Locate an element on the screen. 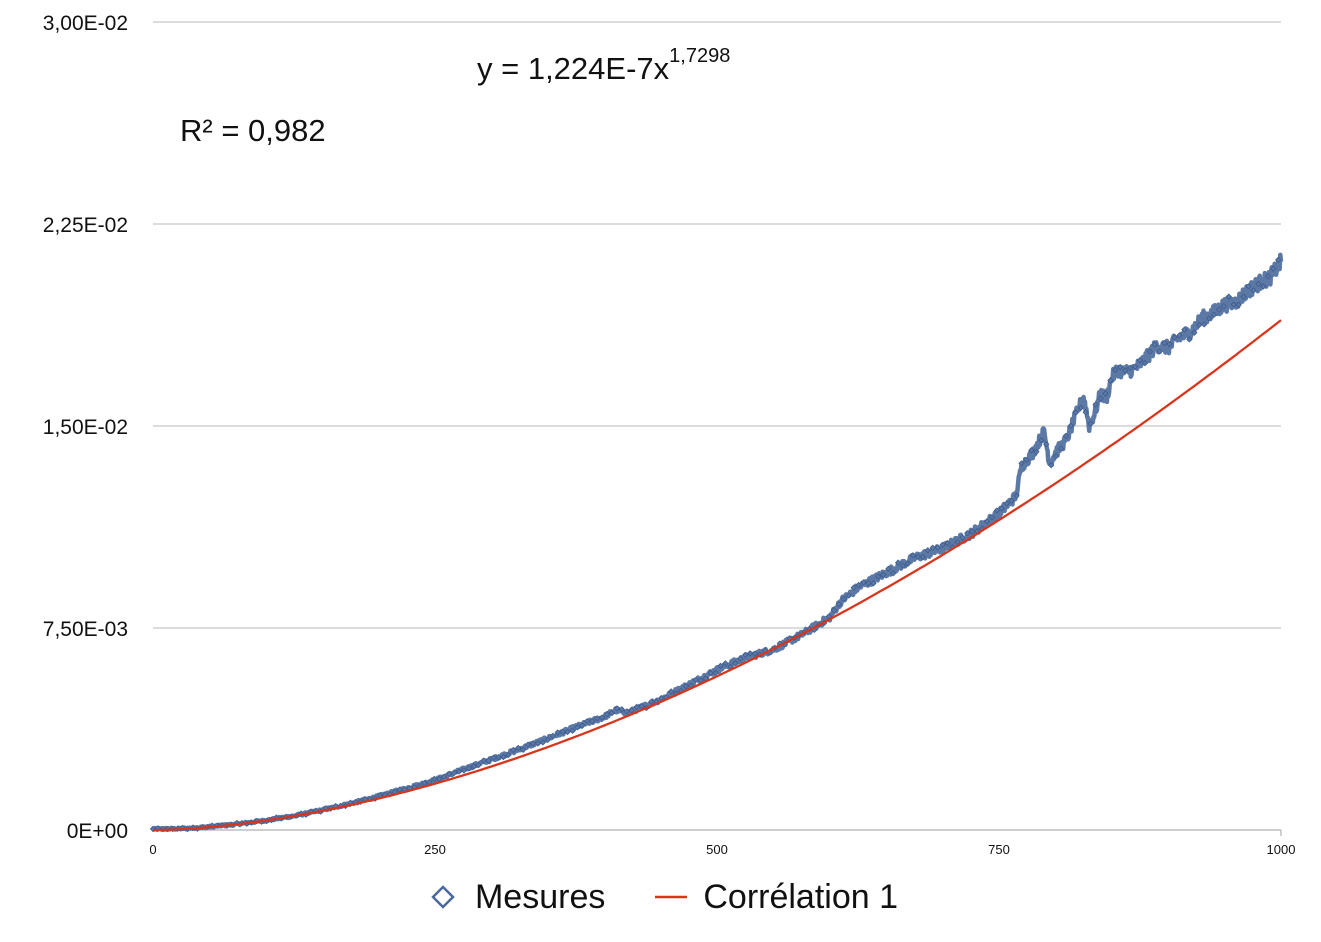  r-squared-label: R² = 0,982 is located at coordinates (253, 130).